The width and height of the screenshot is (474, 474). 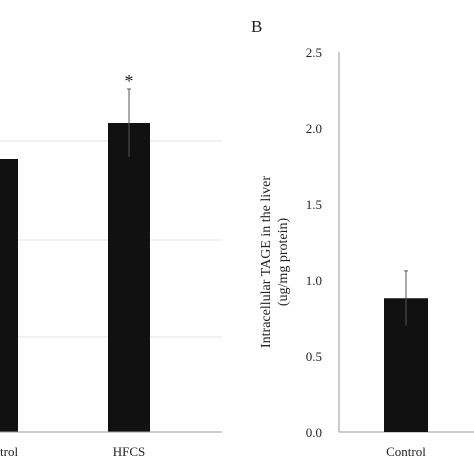 I want to click on panel-a-xtick-1: HFCS, so click(x=129, y=451).